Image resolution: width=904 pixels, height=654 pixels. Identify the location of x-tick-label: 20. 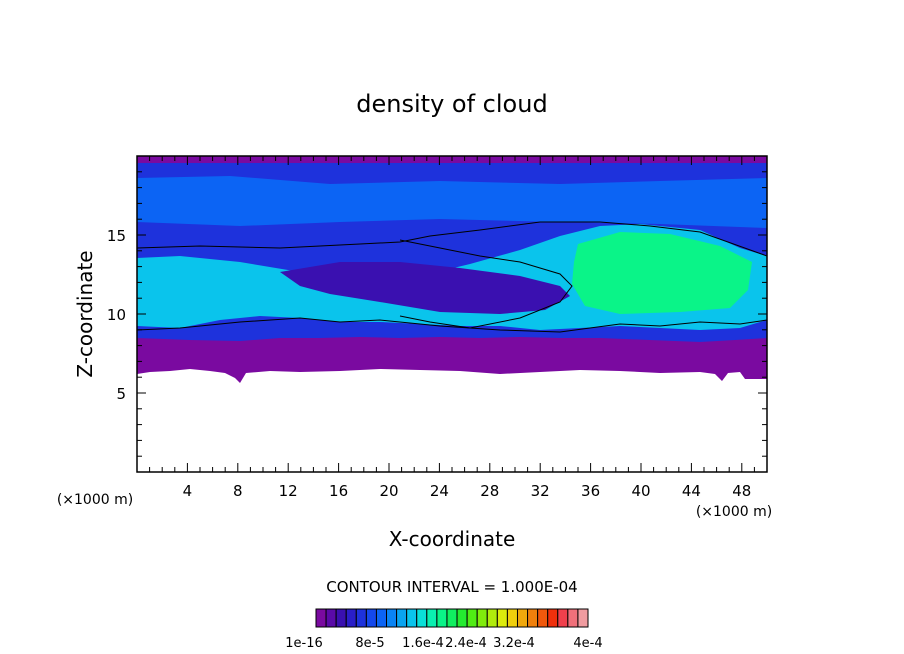
(388, 491).